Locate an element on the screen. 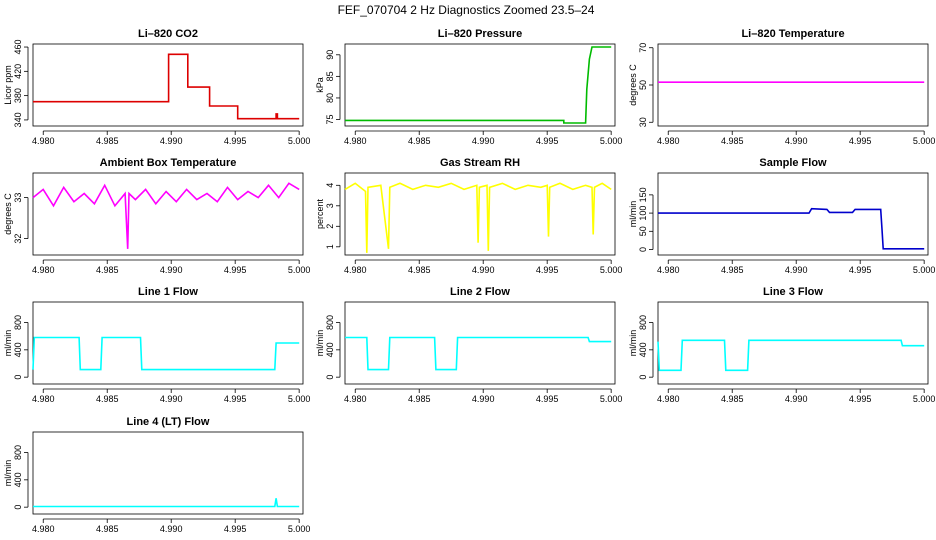 The height and width of the screenshot is (540, 936). y-axis-label: Licor ppm is located at coordinates (8, 85).